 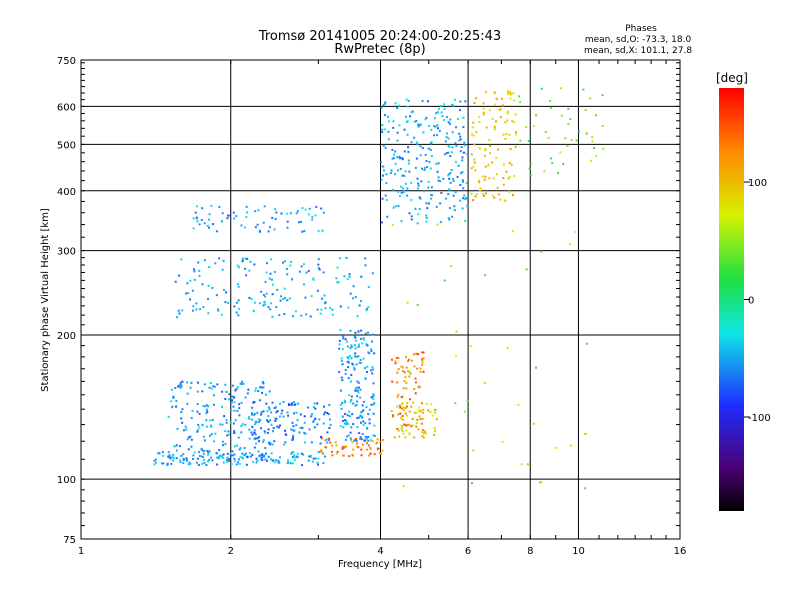 I want to click on colorbar-tick-label: -100, so click(x=759, y=418).